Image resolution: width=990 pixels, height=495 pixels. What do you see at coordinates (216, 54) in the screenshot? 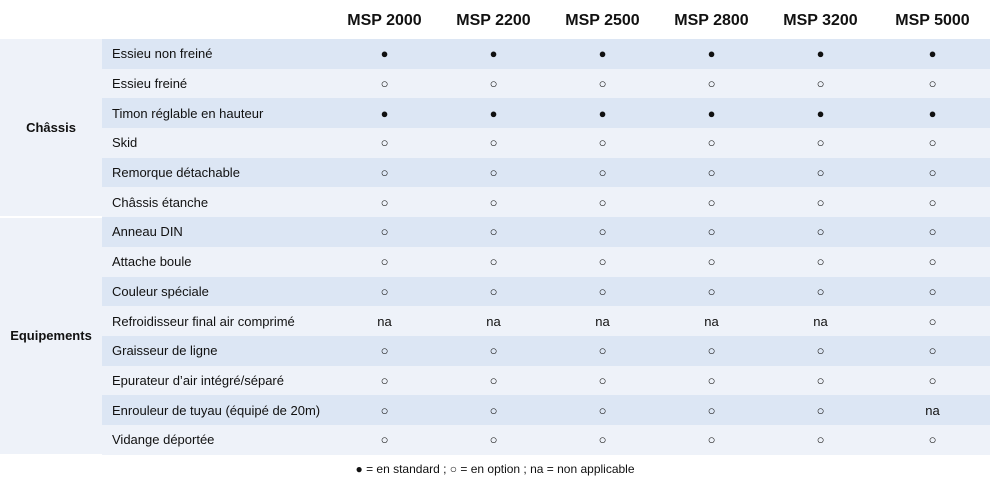
I see `feature-label: Essieu non freiné` at bounding box center [216, 54].